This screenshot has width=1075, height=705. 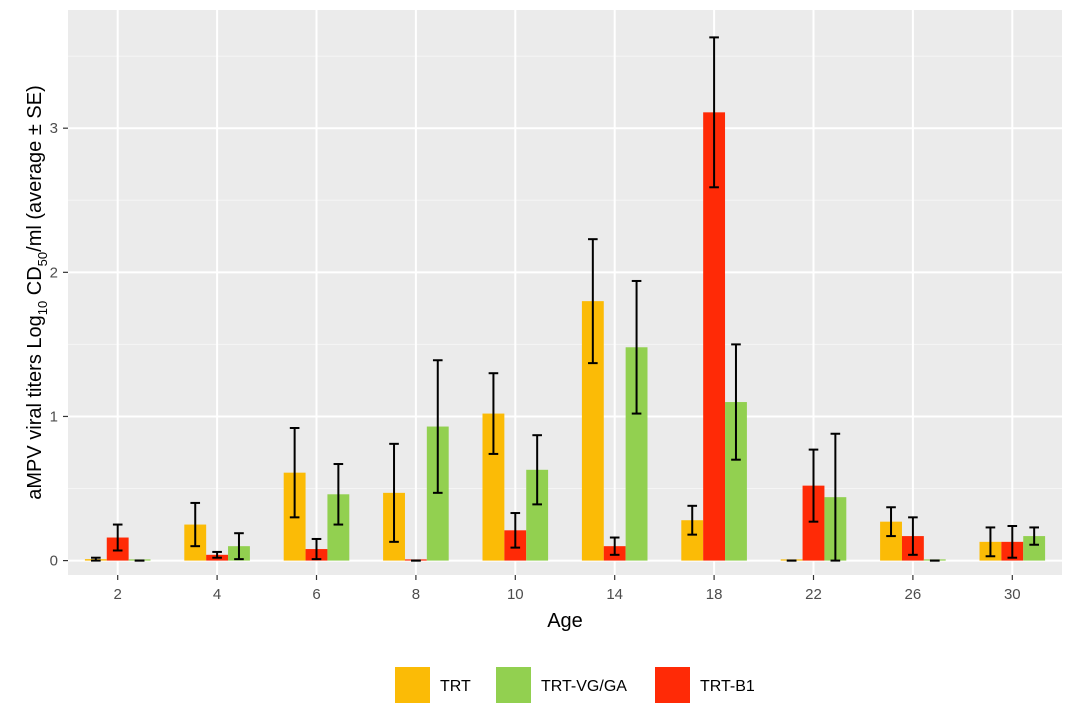 What do you see at coordinates (316, 594) in the screenshot?
I see `x-tick-label: 6` at bounding box center [316, 594].